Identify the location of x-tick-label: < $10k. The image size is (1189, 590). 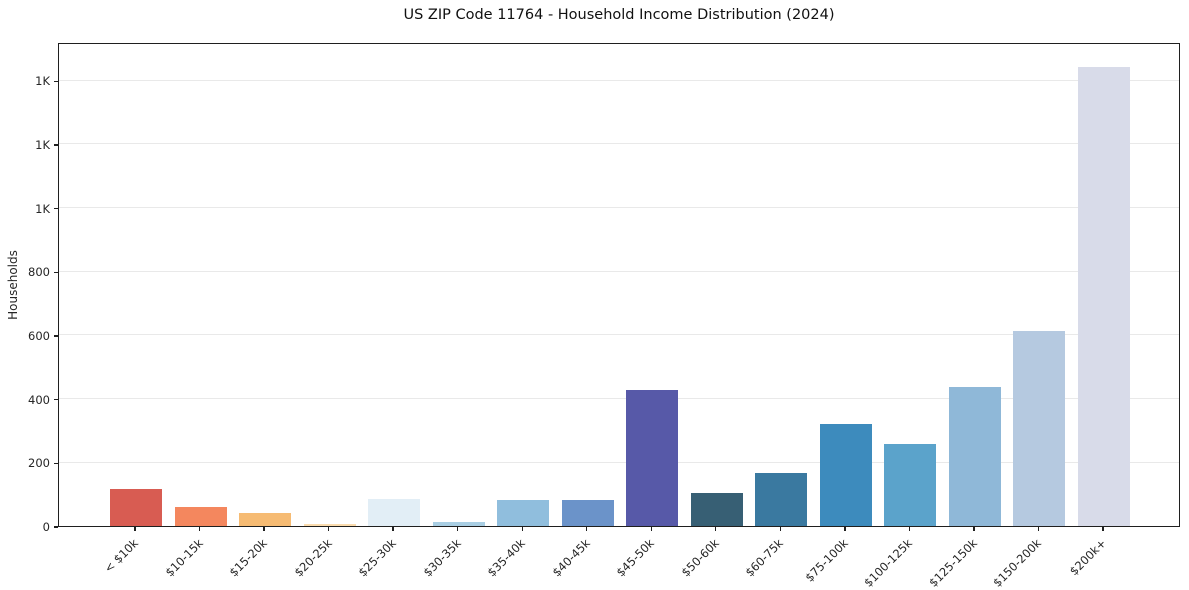
(121, 556).